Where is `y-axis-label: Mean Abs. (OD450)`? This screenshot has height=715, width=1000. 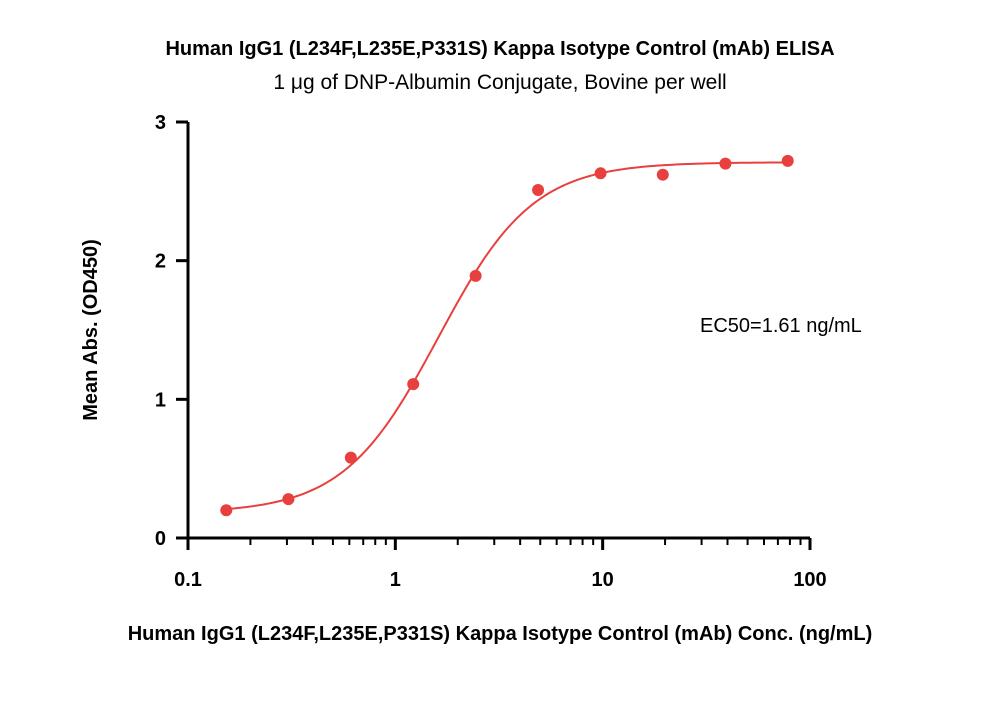
y-axis-label: Mean Abs. (OD450) is located at coordinates (91, 330).